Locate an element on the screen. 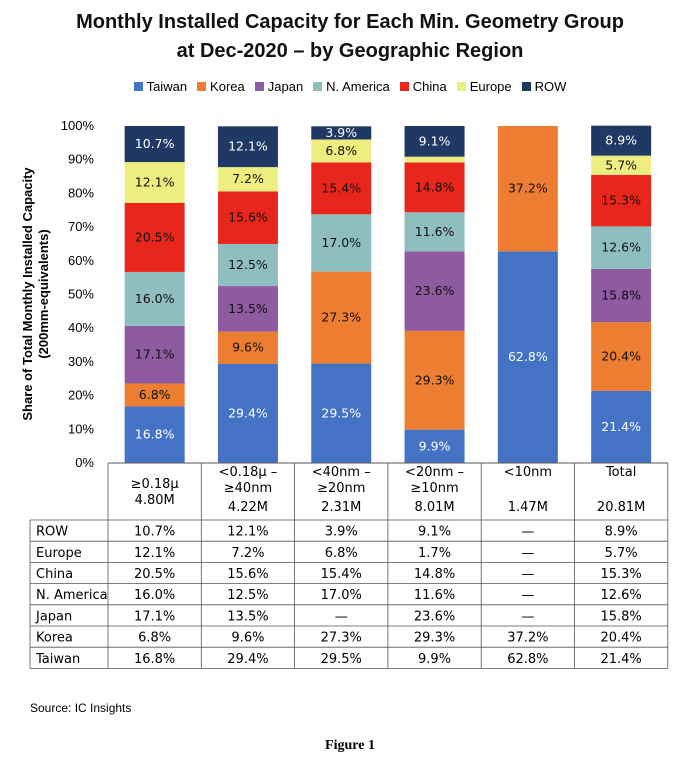 The width and height of the screenshot is (700, 763). x-category-label: 2.31M is located at coordinates (341, 507).